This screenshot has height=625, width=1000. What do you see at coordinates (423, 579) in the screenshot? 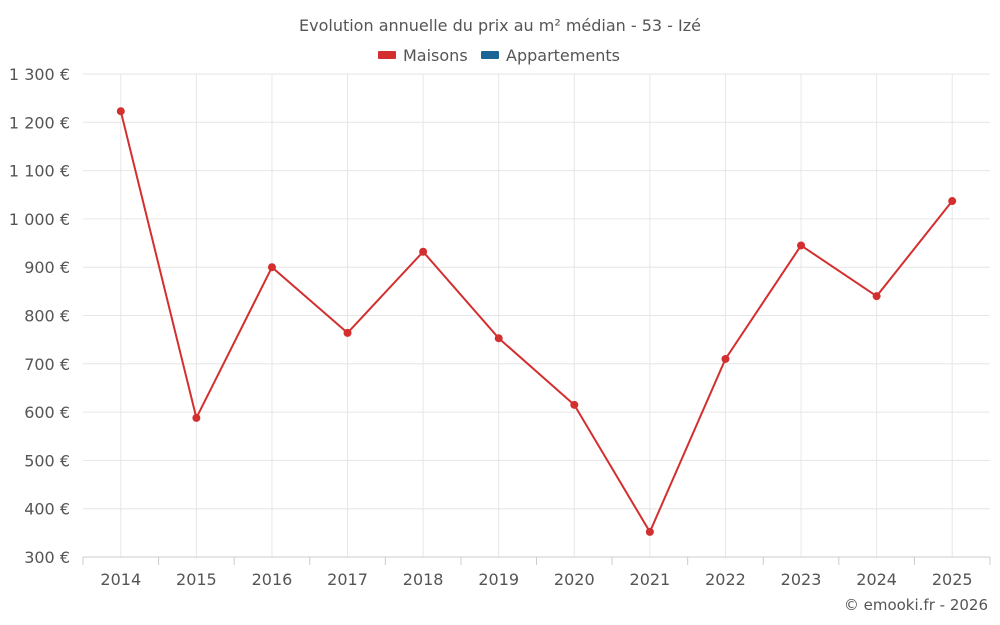
I see `x-tick-label: 2018` at bounding box center [423, 579].